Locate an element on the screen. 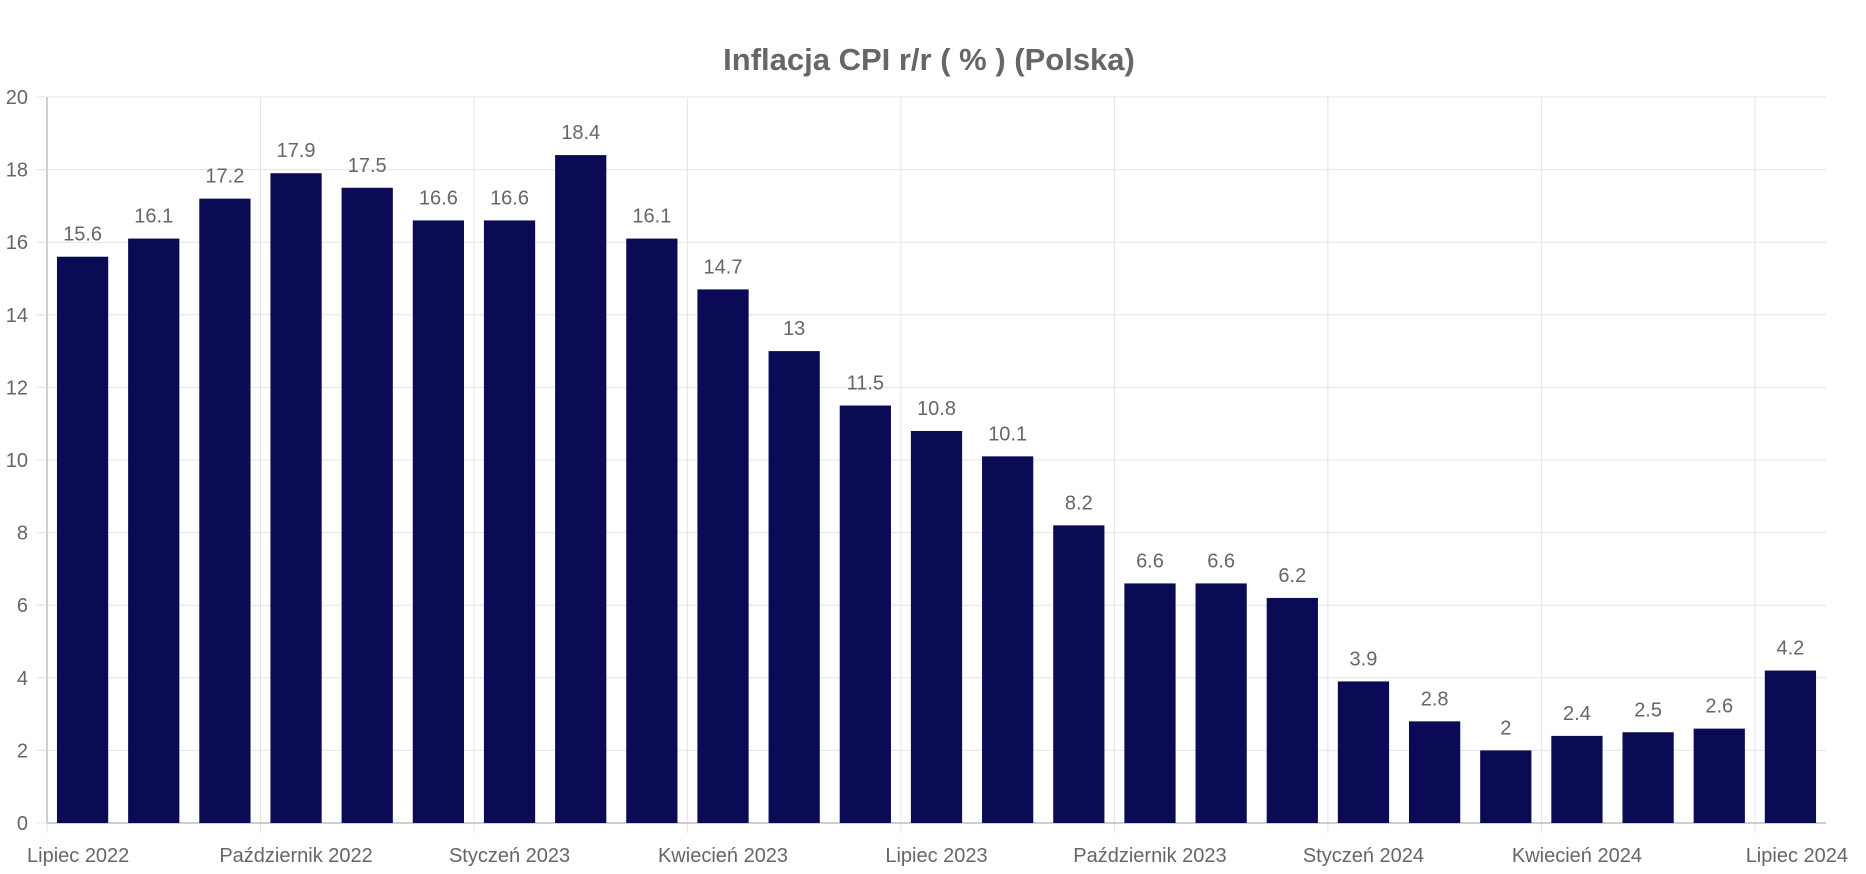 The width and height of the screenshot is (1866, 874). data-label: 14.7 is located at coordinates (723, 267).